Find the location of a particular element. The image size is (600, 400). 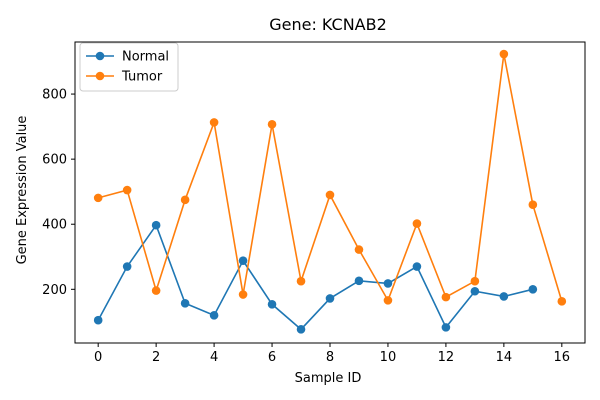

legend-marker-normal is located at coordinates (100, 56).